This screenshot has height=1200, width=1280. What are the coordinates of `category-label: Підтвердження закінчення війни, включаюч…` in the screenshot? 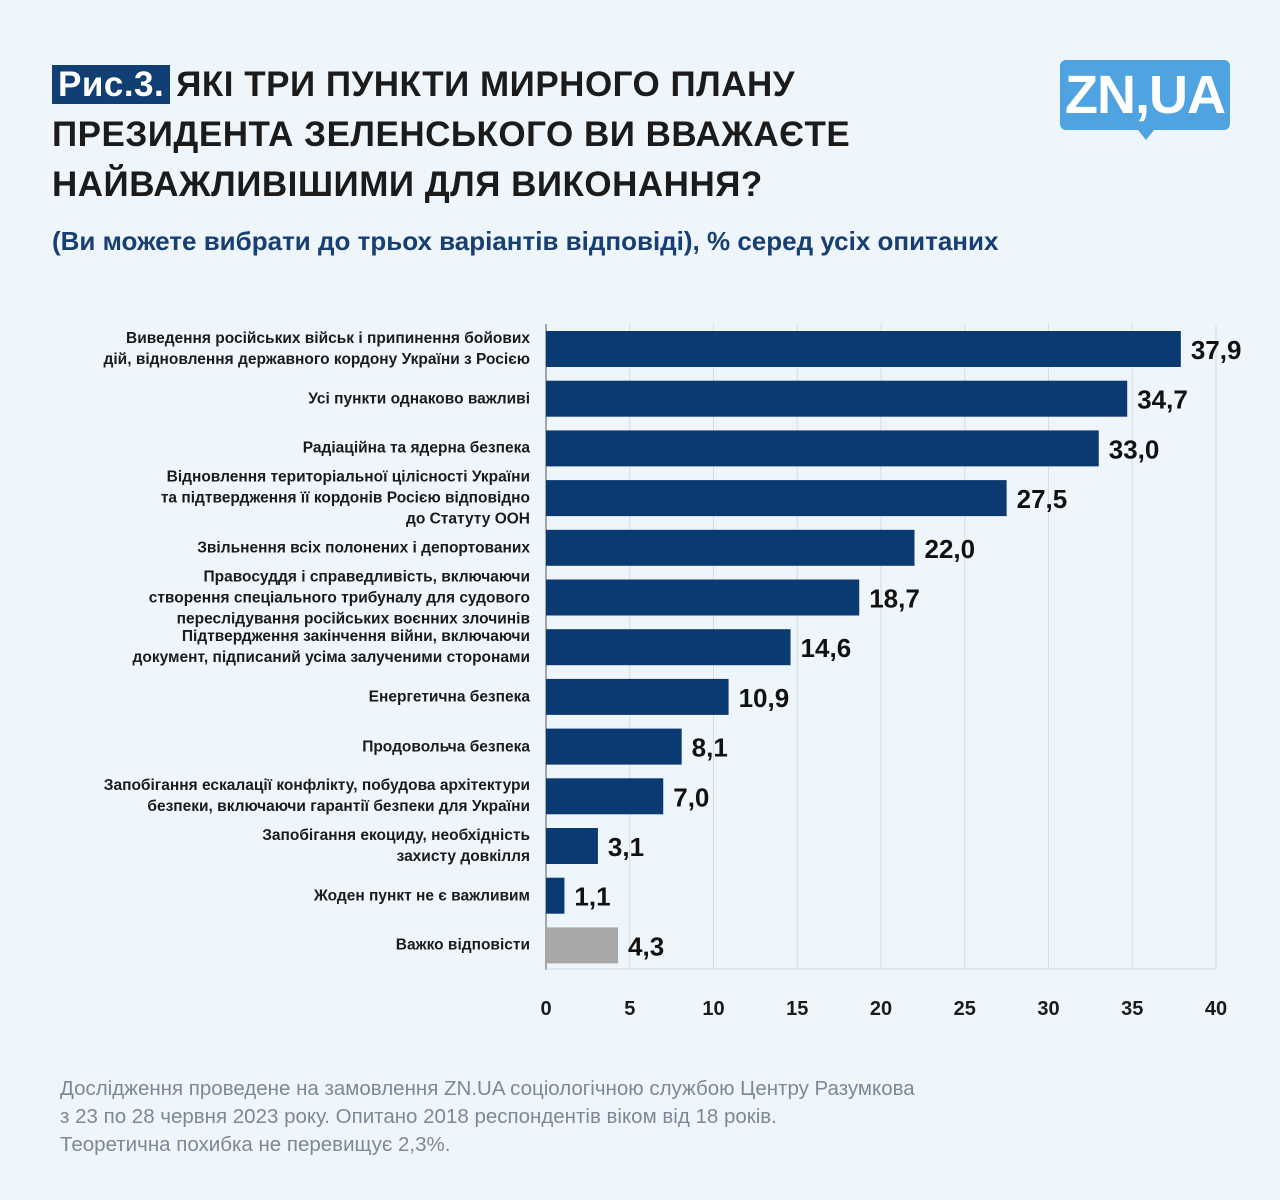 It's located at (270, 647).